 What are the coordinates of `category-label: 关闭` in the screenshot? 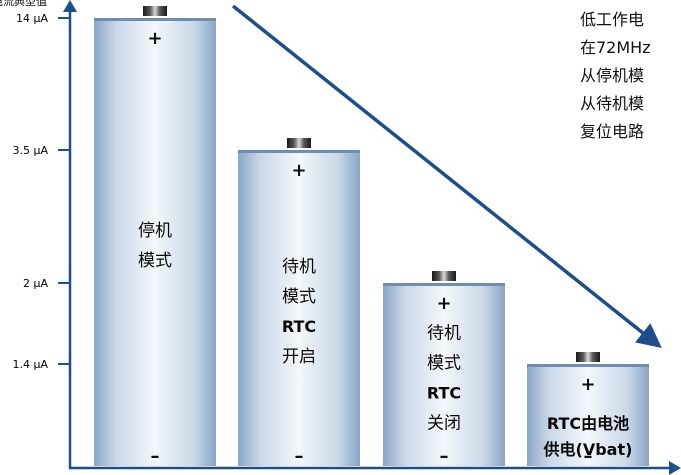 It's located at (444, 424).